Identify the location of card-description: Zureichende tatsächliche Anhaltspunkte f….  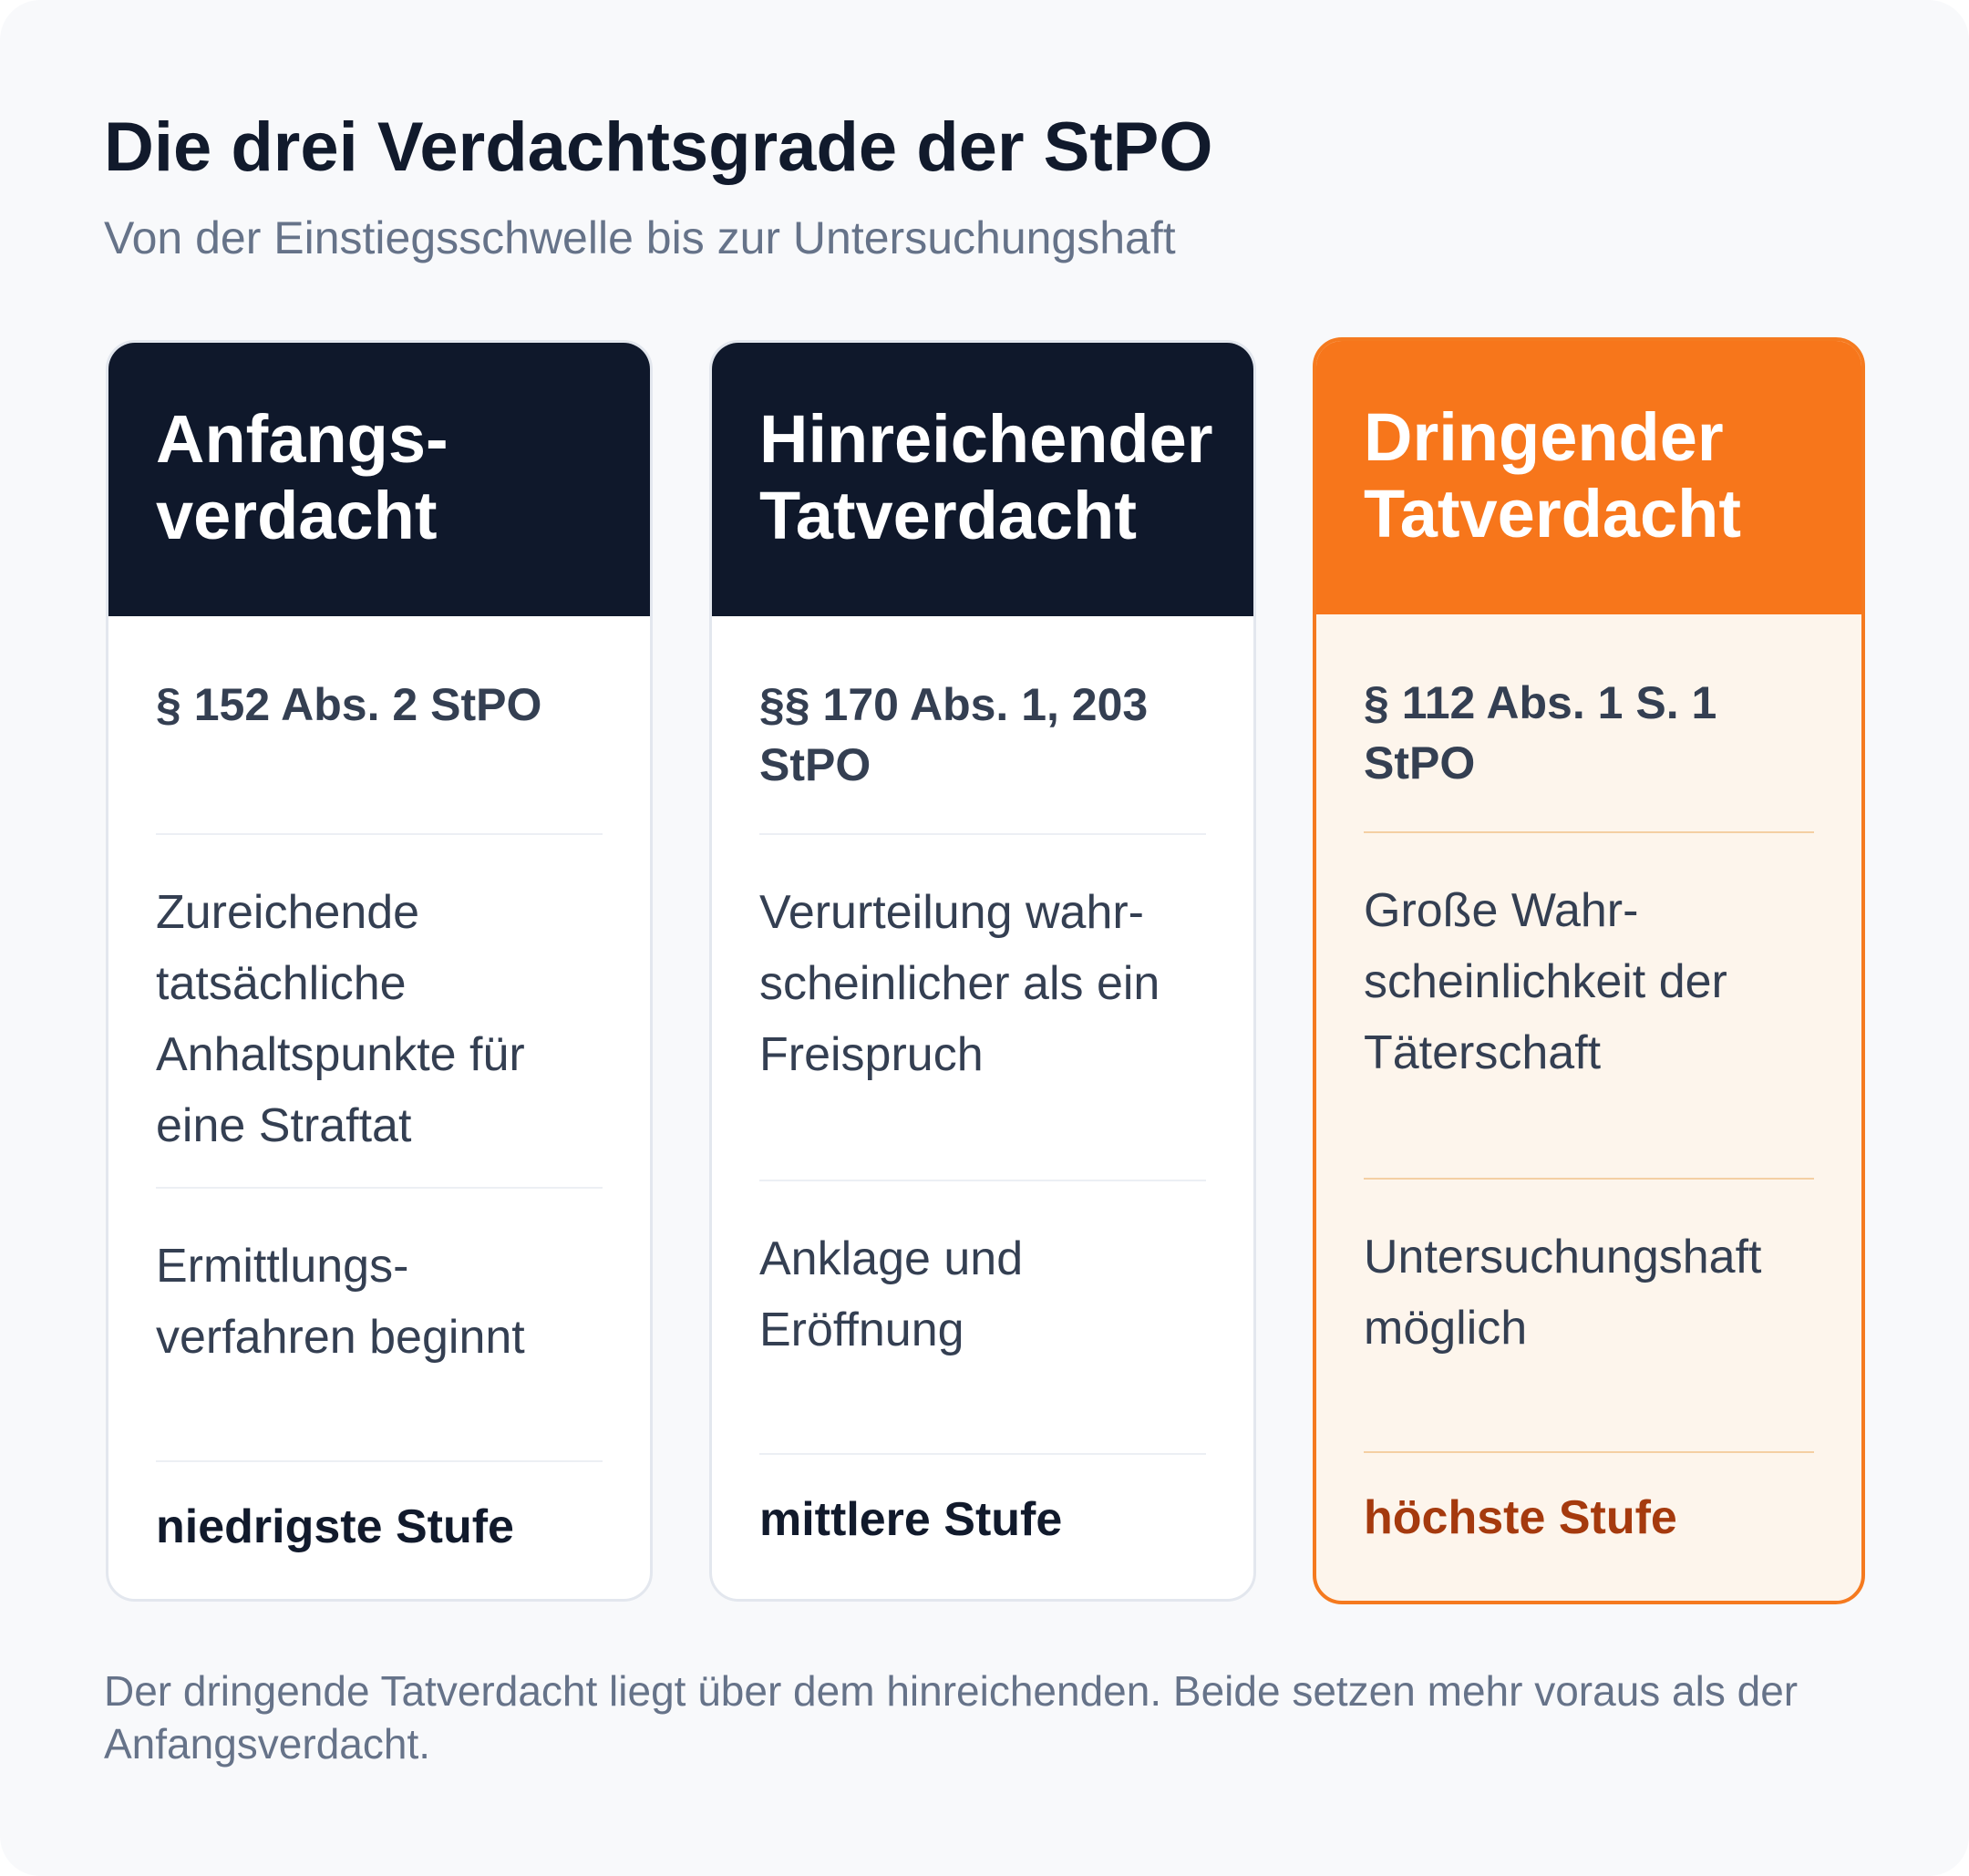
(340, 1019).